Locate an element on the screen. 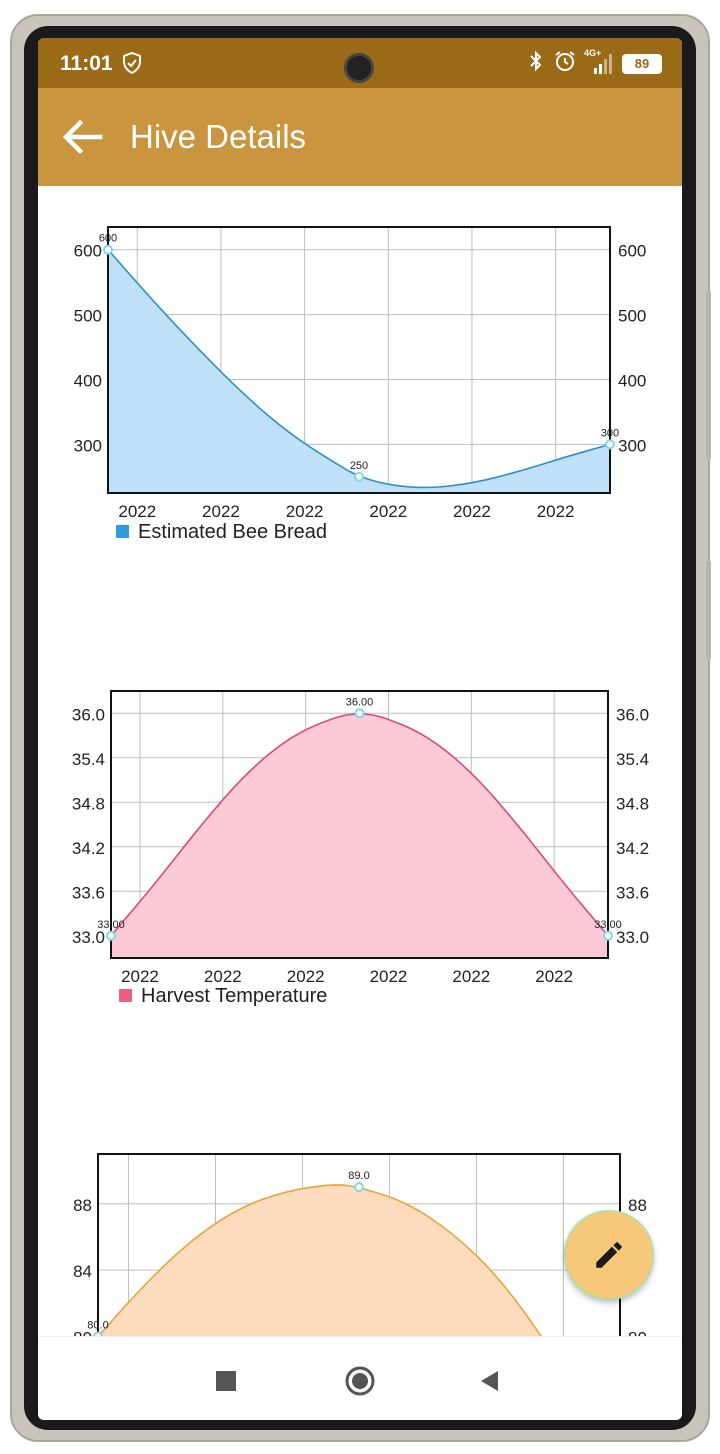 The image size is (720, 1454). chart-3: 888884848080767680.089.0 is located at coordinates (360, 1244).